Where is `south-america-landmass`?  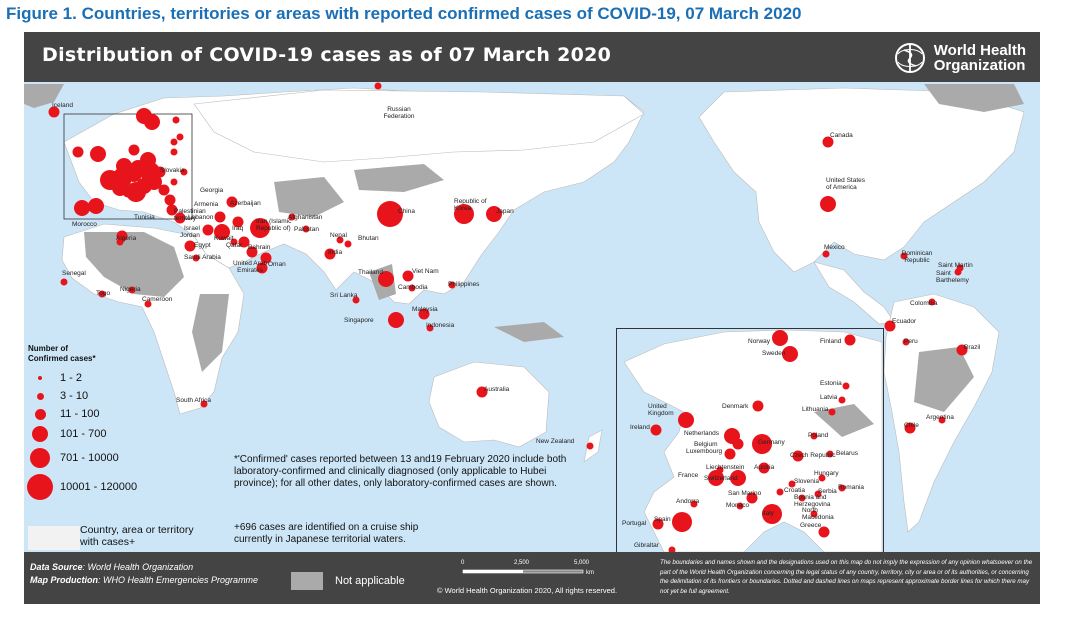 south-america-landmass is located at coordinates (941, 413).